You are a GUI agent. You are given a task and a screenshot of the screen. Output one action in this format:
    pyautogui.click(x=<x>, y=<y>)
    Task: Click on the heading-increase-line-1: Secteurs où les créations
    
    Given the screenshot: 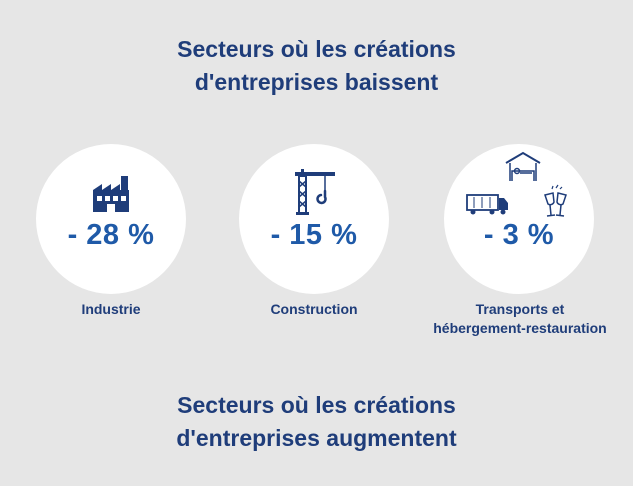 What is the action you would take?
    pyautogui.click(x=316, y=405)
    